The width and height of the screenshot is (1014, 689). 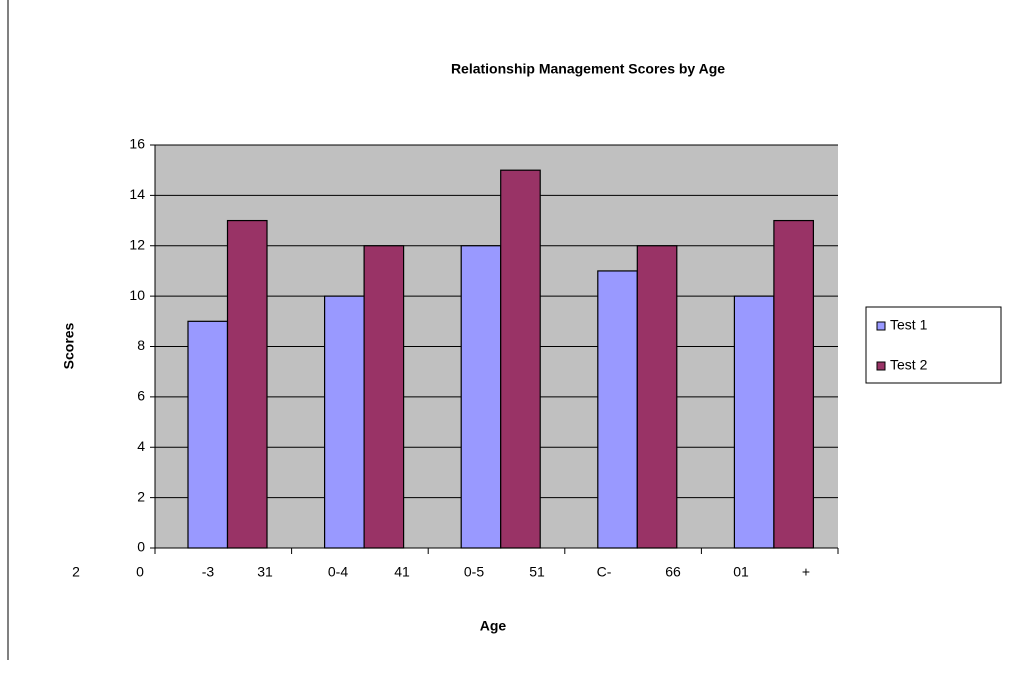 What do you see at coordinates (141, 496) in the screenshot?
I see `y-tick-label: 2` at bounding box center [141, 496].